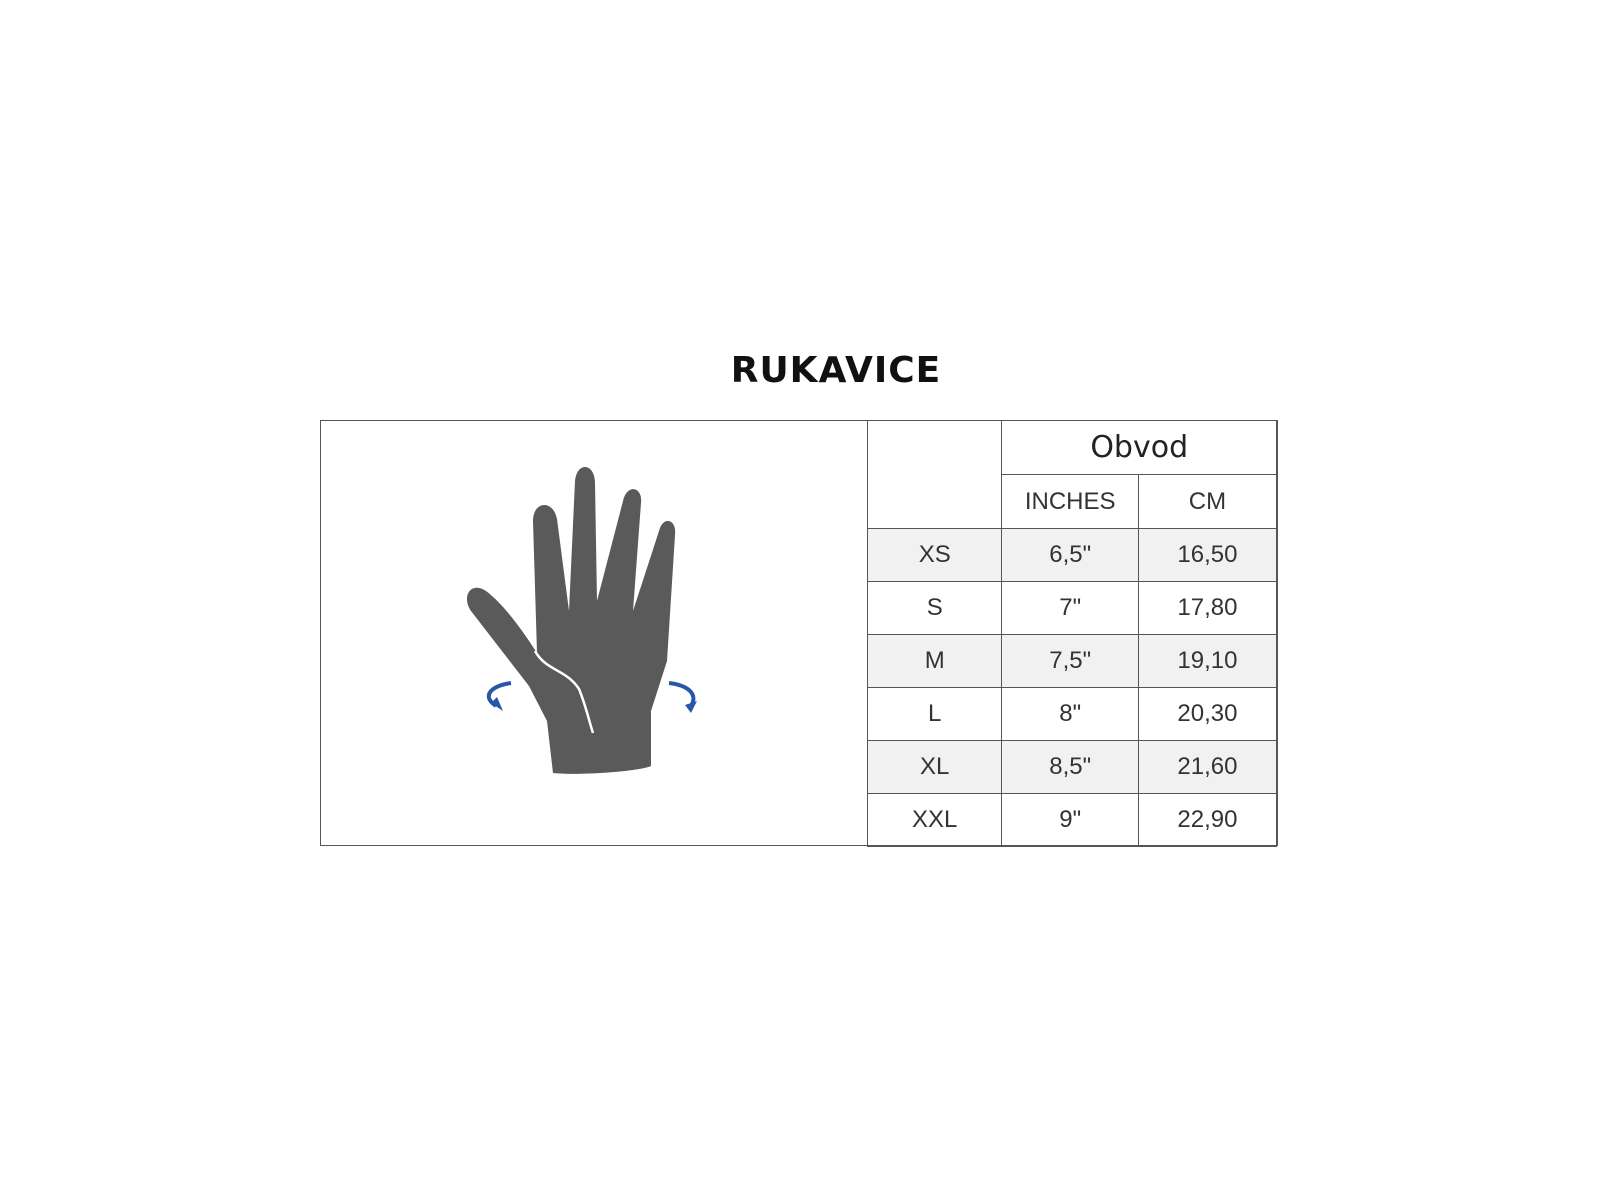  I want to click on size-cell: XL, so click(934, 767).